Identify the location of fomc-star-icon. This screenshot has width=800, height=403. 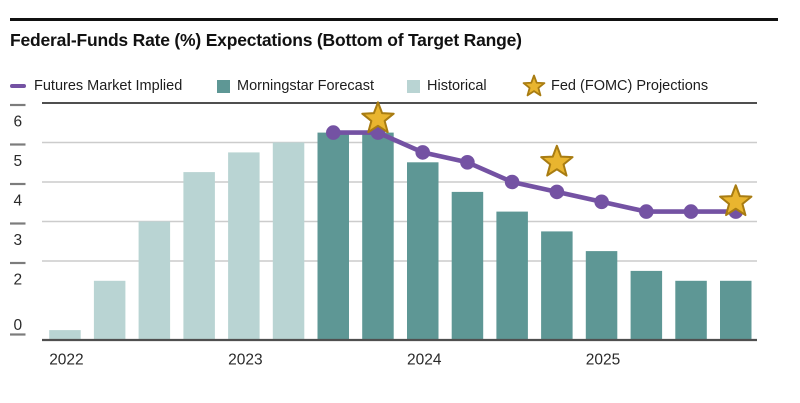
(534, 85).